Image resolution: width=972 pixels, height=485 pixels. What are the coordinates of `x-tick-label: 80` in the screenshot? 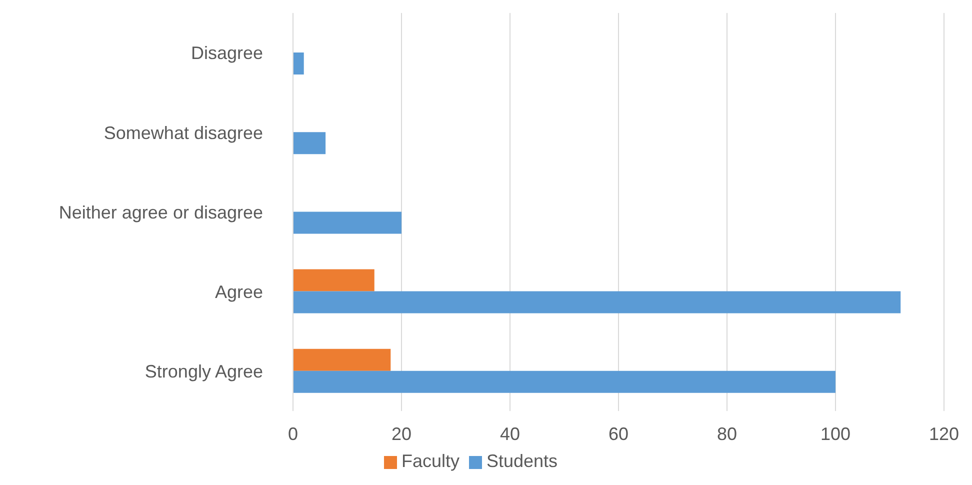 It's located at (727, 434).